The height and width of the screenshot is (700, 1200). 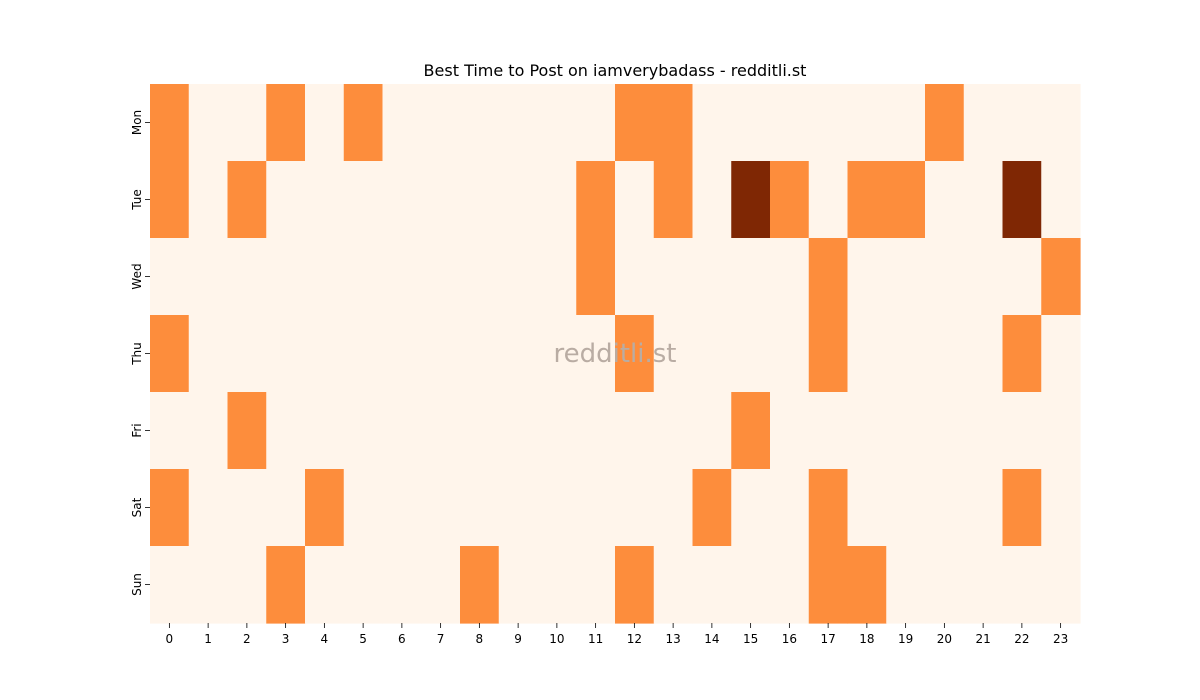 What do you see at coordinates (595, 639) in the screenshot?
I see `x-tick-label-11: 11` at bounding box center [595, 639].